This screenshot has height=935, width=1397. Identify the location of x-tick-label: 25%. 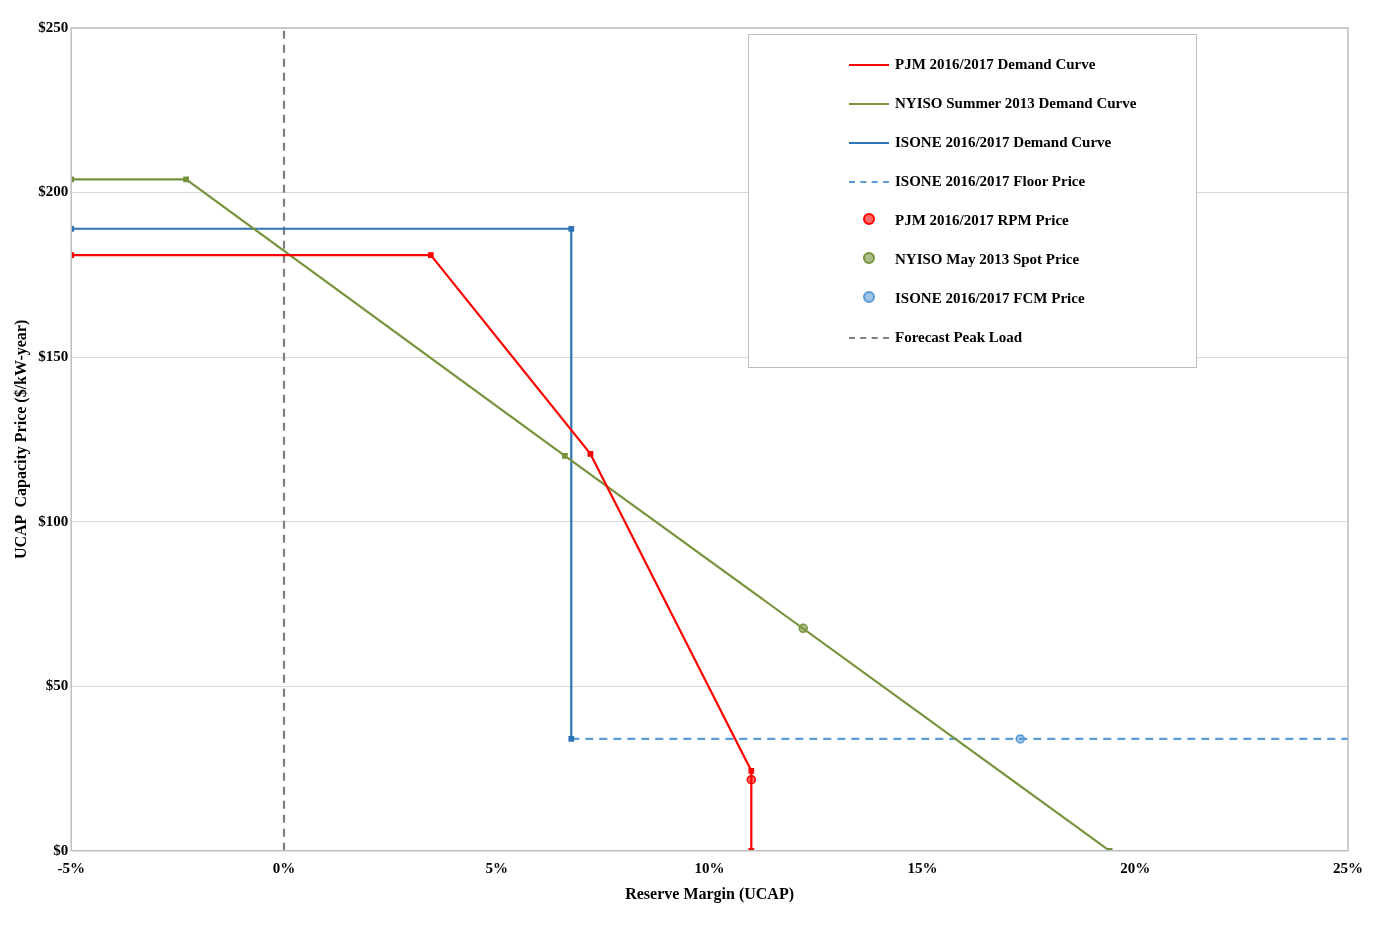
(1348, 867).